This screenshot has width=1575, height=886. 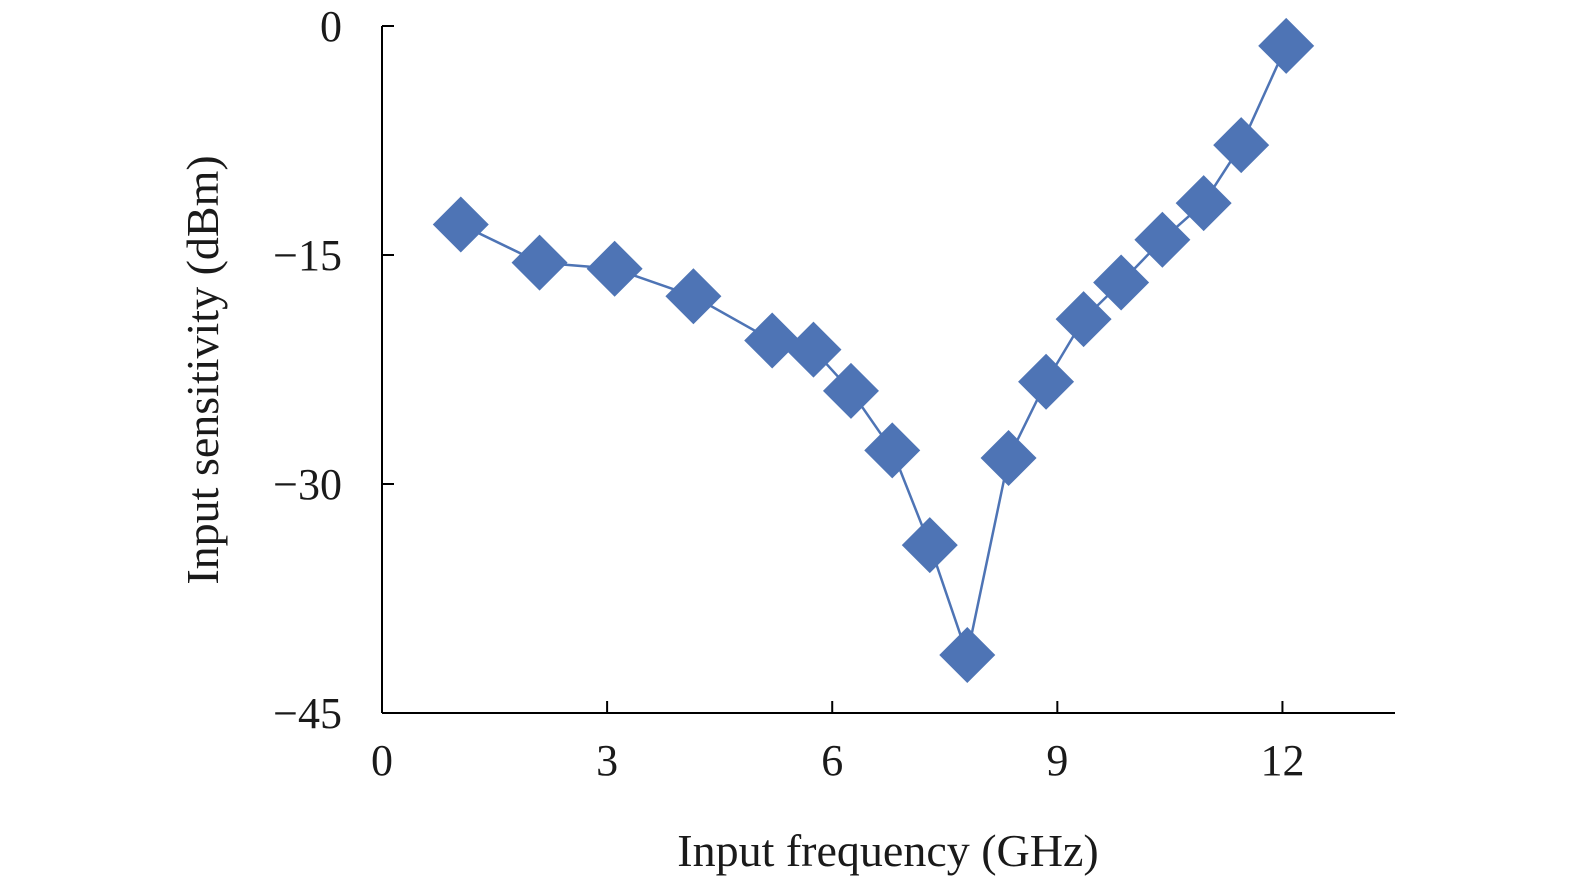 I want to click on x-tick-label: 9, so click(x=1057, y=760).